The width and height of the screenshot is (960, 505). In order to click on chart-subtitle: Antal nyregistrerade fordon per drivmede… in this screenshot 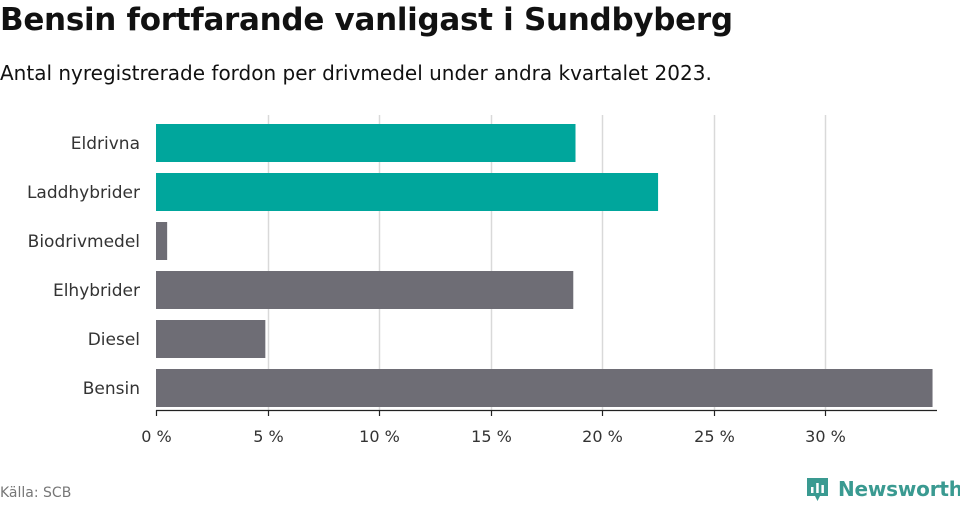, I will do `click(356, 73)`.